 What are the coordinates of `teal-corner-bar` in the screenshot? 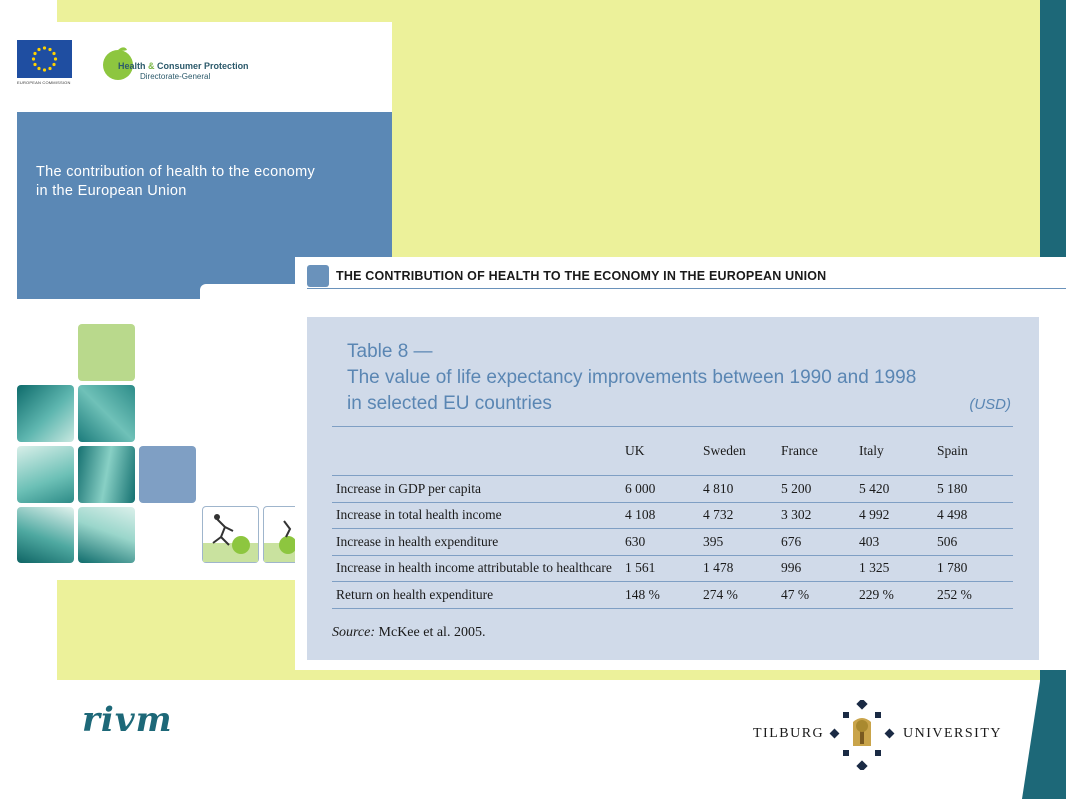 It's located at (1044, 733).